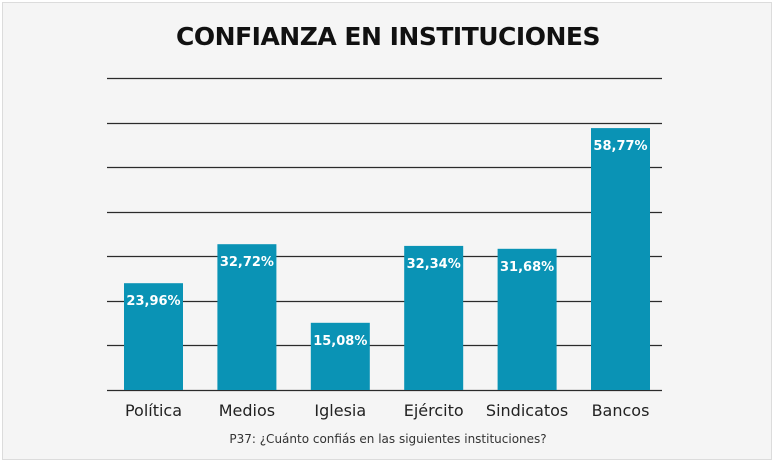  I want to click on category-label: Iglesia, so click(340, 410).